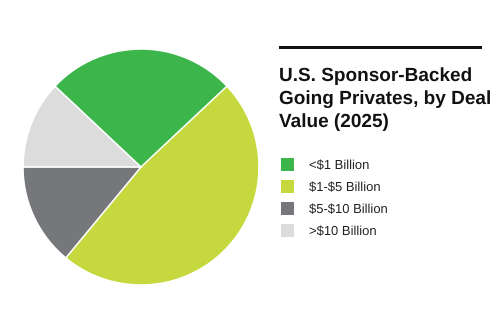  Describe the element at coordinates (348, 208) in the screenshot. I see `legend-label: $5-$10 Billion` at that location.